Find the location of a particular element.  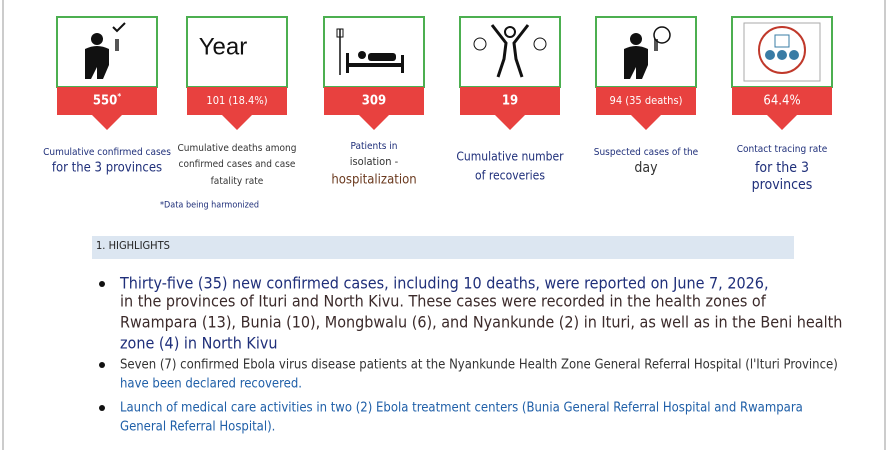

card-caption: Patients in is located at coordinates (373, 146).